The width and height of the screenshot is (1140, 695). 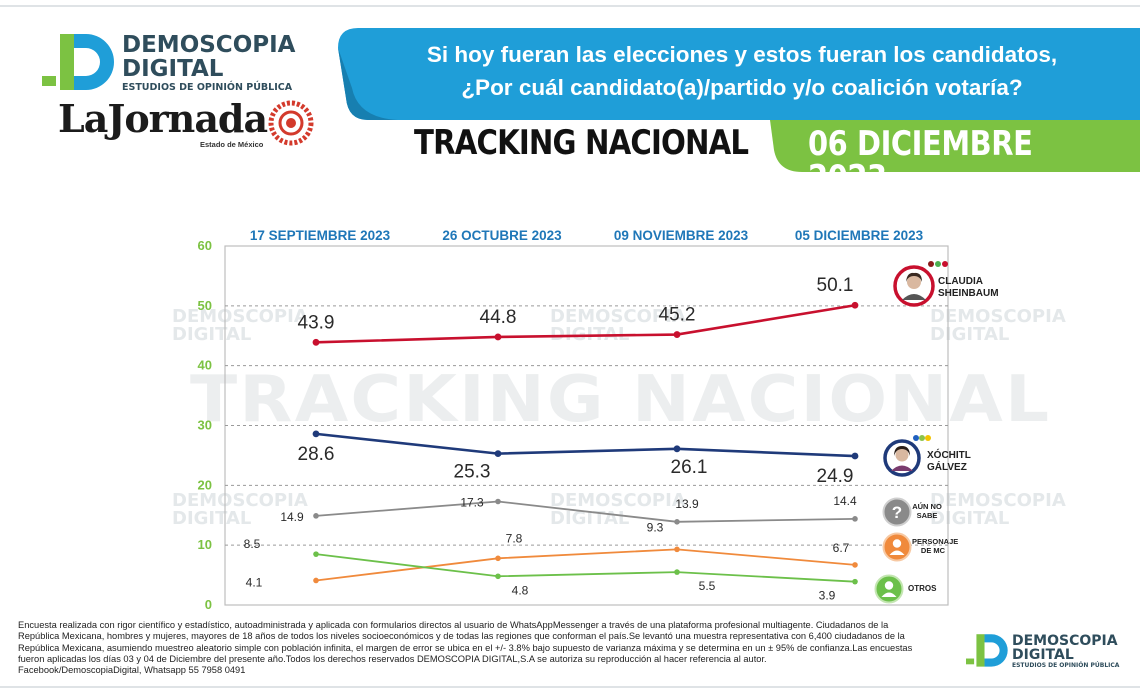 I want to click on data-label: 26.1, so click(x=689, y=467).